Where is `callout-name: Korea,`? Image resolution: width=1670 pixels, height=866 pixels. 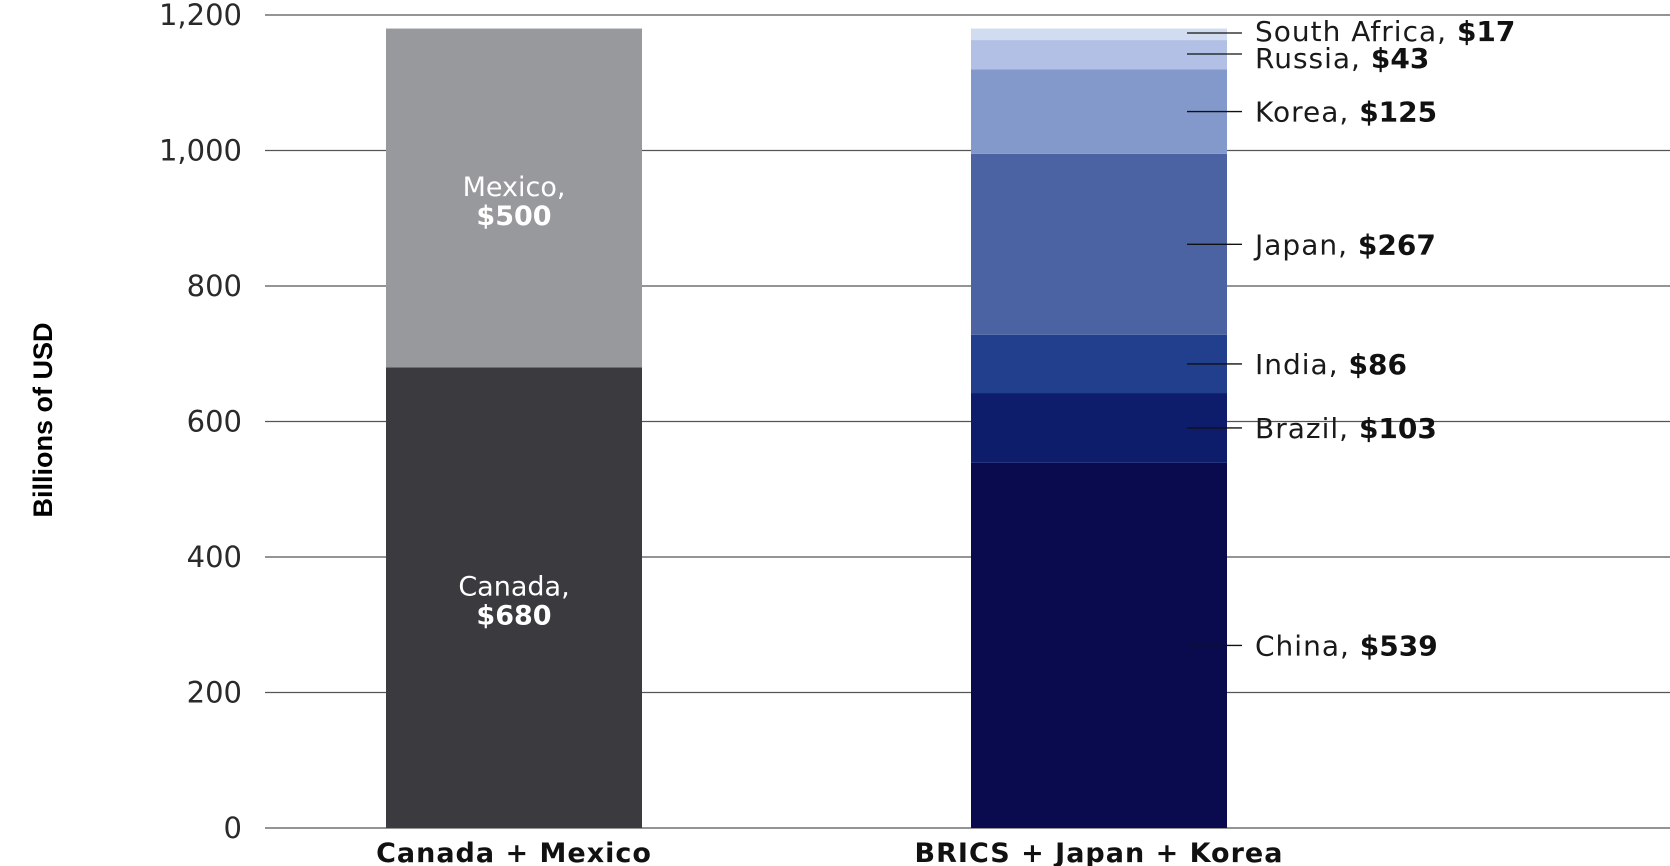 callout-name: Korea, is located at coordinates (1307, 112).